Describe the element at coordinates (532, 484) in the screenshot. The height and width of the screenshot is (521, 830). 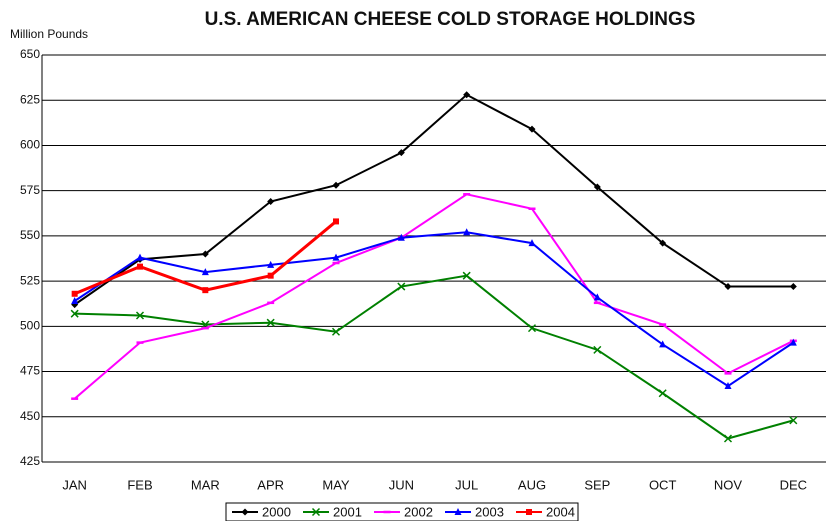
I see `x-tick-label: AUG` at that location.